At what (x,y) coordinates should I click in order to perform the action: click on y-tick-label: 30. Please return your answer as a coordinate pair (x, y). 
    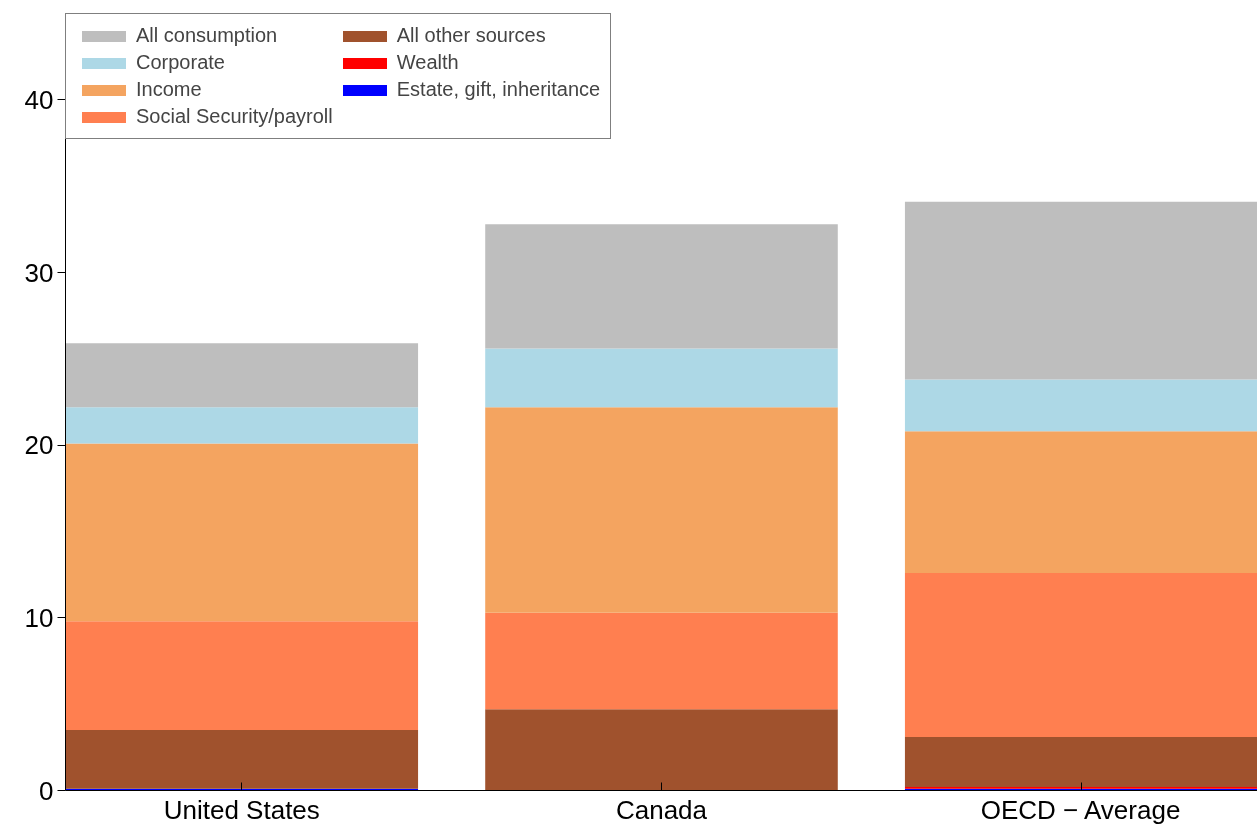
    Looking at the image, I should click on (39, 272).